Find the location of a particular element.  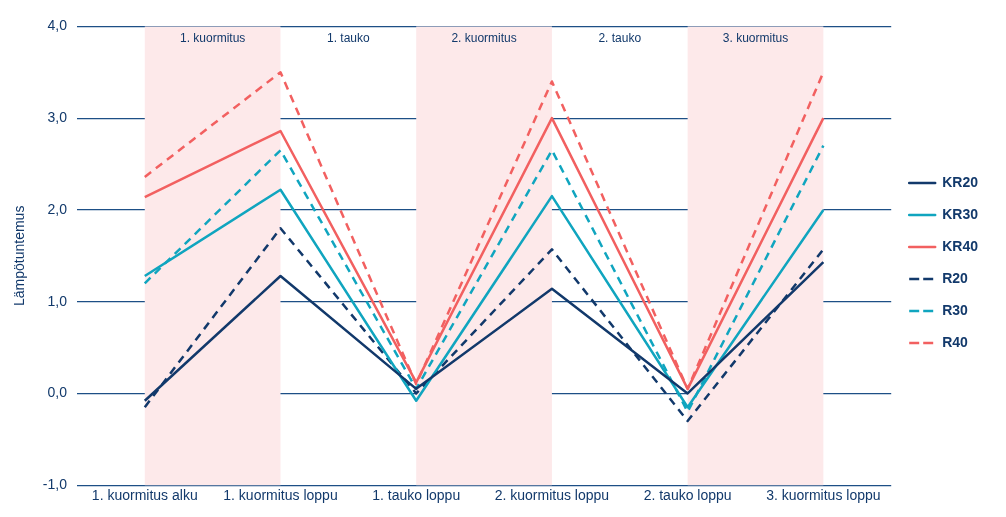

legend-label: KR40 is located at coordinates (960, 245).